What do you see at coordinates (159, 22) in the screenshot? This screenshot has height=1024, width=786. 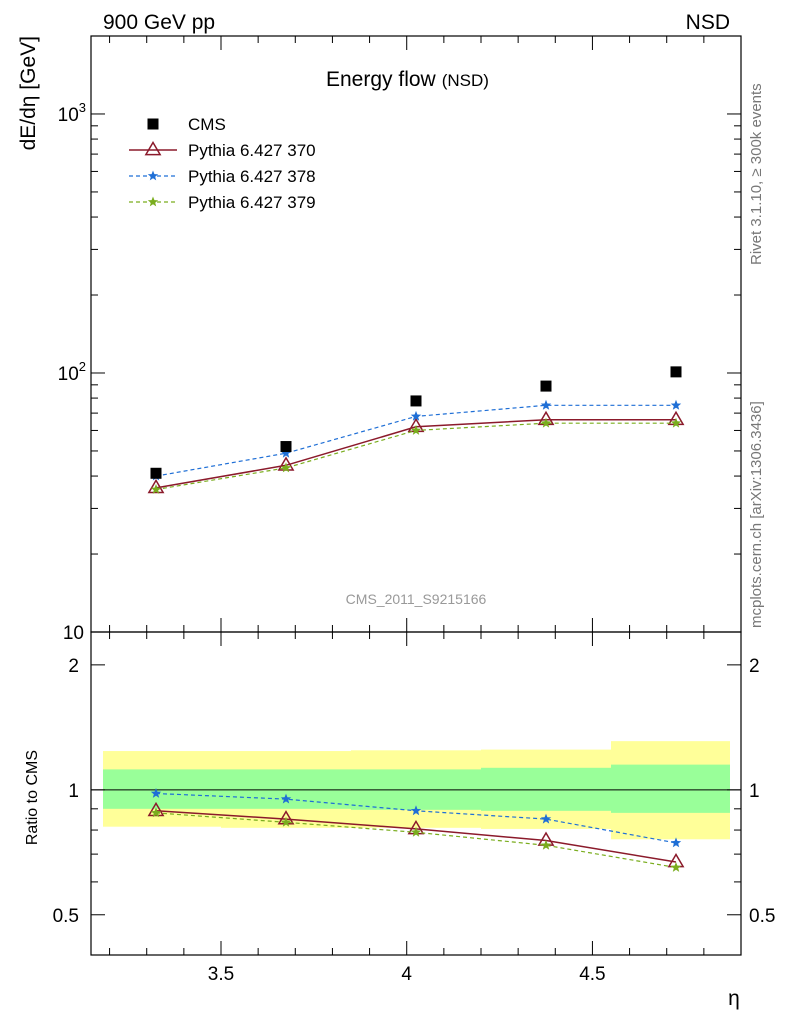 I see `header-left: 900 GeV pp` at bounding box center [159, 22].